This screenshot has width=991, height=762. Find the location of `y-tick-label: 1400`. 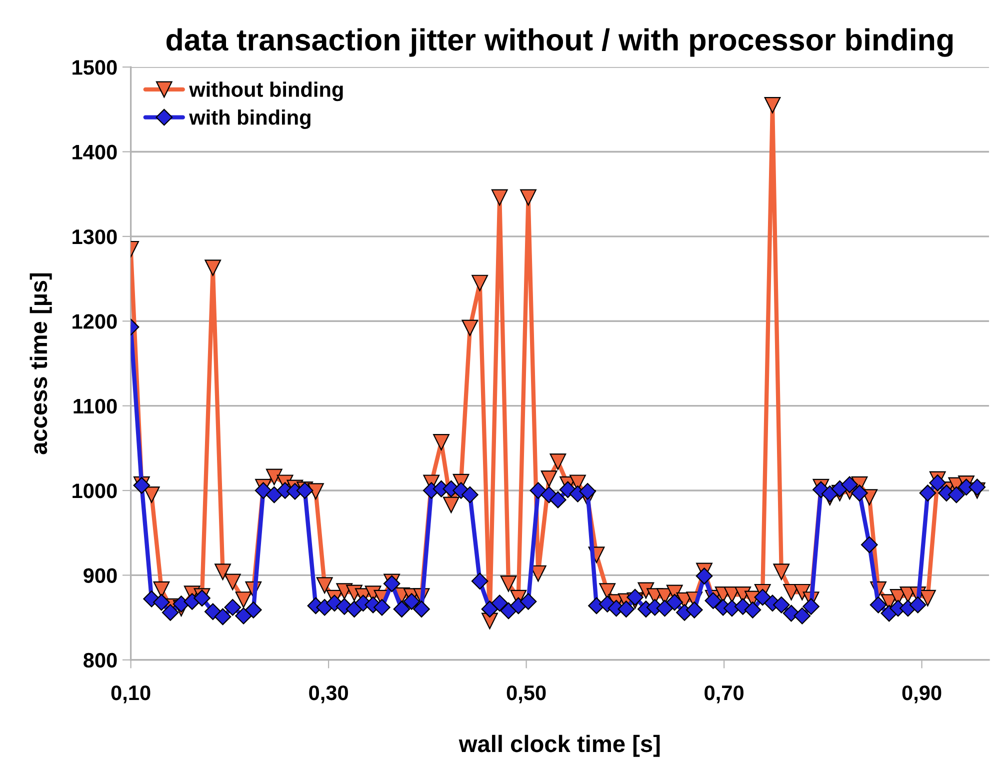

y-tick-label: 1400 is located at coordinates (94, 152).